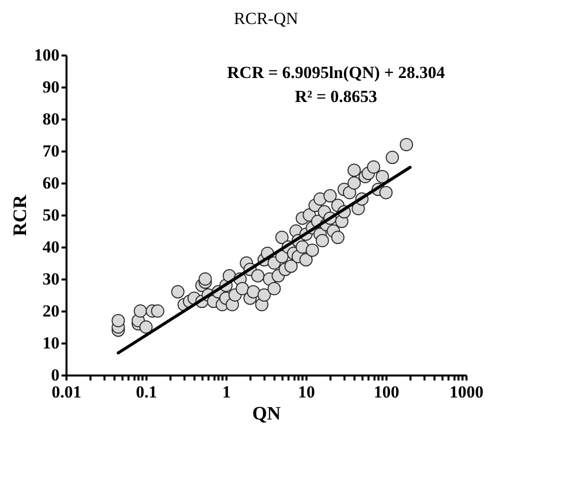  What do you see at coordinates (147, 392) in the screenshot?
I see `x-tick-label: 0.1` at bounding box center [147, 392].